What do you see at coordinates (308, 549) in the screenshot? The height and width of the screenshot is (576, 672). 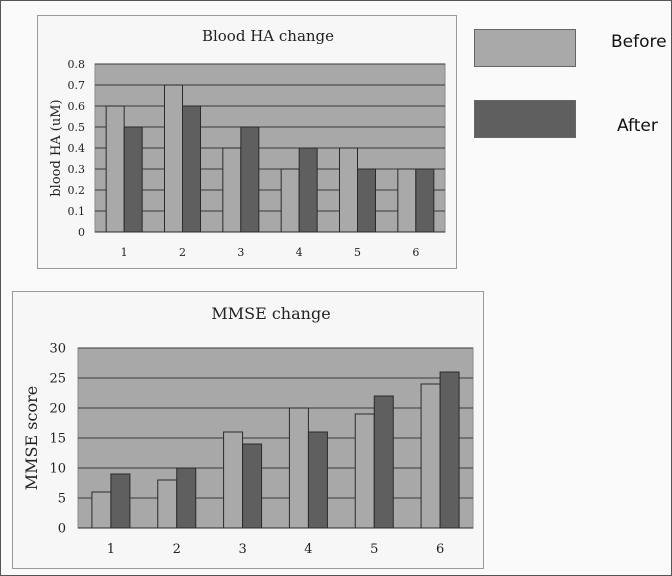 I see `mmse-x-tick-label: 4` at bounding box center [308, 549].